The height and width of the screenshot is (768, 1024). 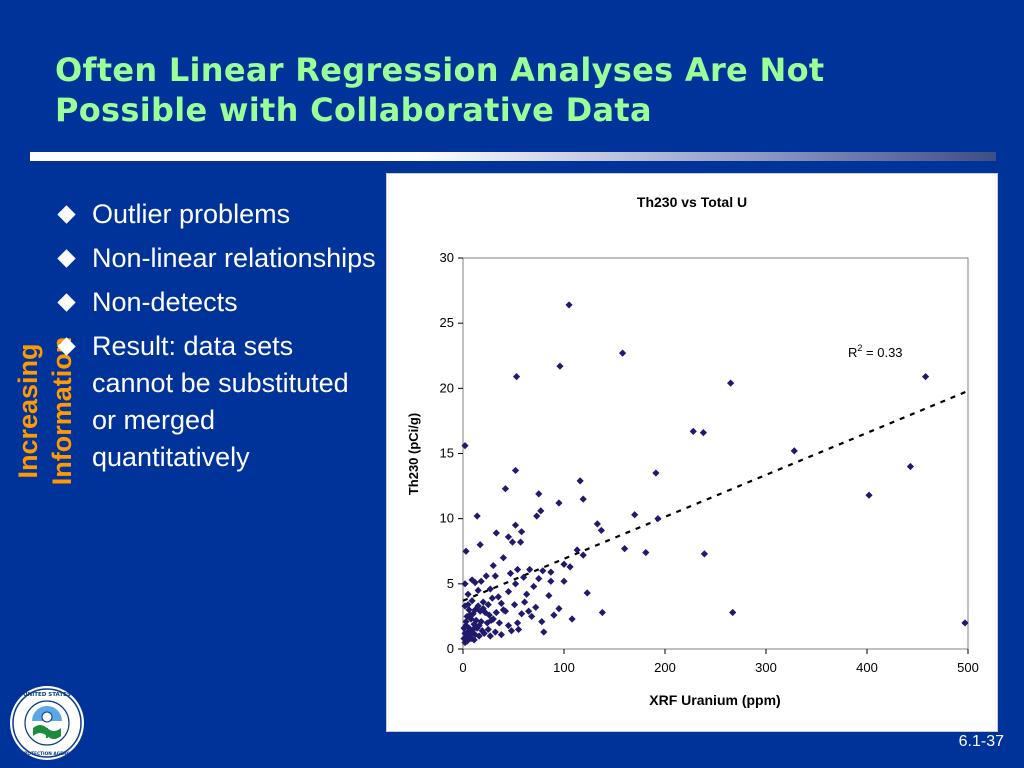 I want to click on title-line-1: Often Linear Regression Analyses Are Not, so click(x=440, y=70).